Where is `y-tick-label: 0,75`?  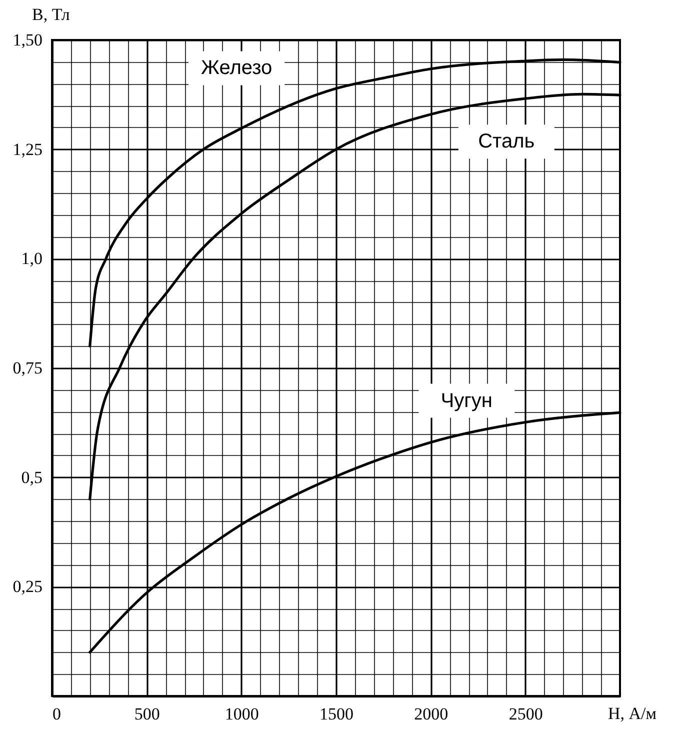
y-tick-label: 0,75 is located at coordinates (27, 368).